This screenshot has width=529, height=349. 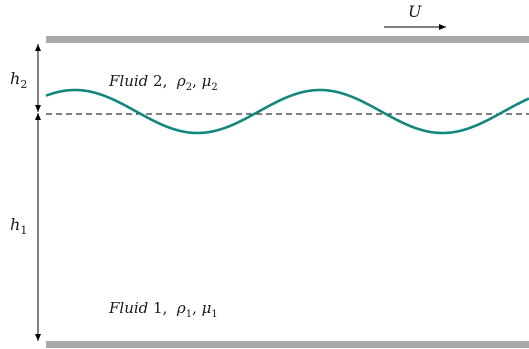 I want to click on fluid2-number: 2,, so click(x=162, y=81).